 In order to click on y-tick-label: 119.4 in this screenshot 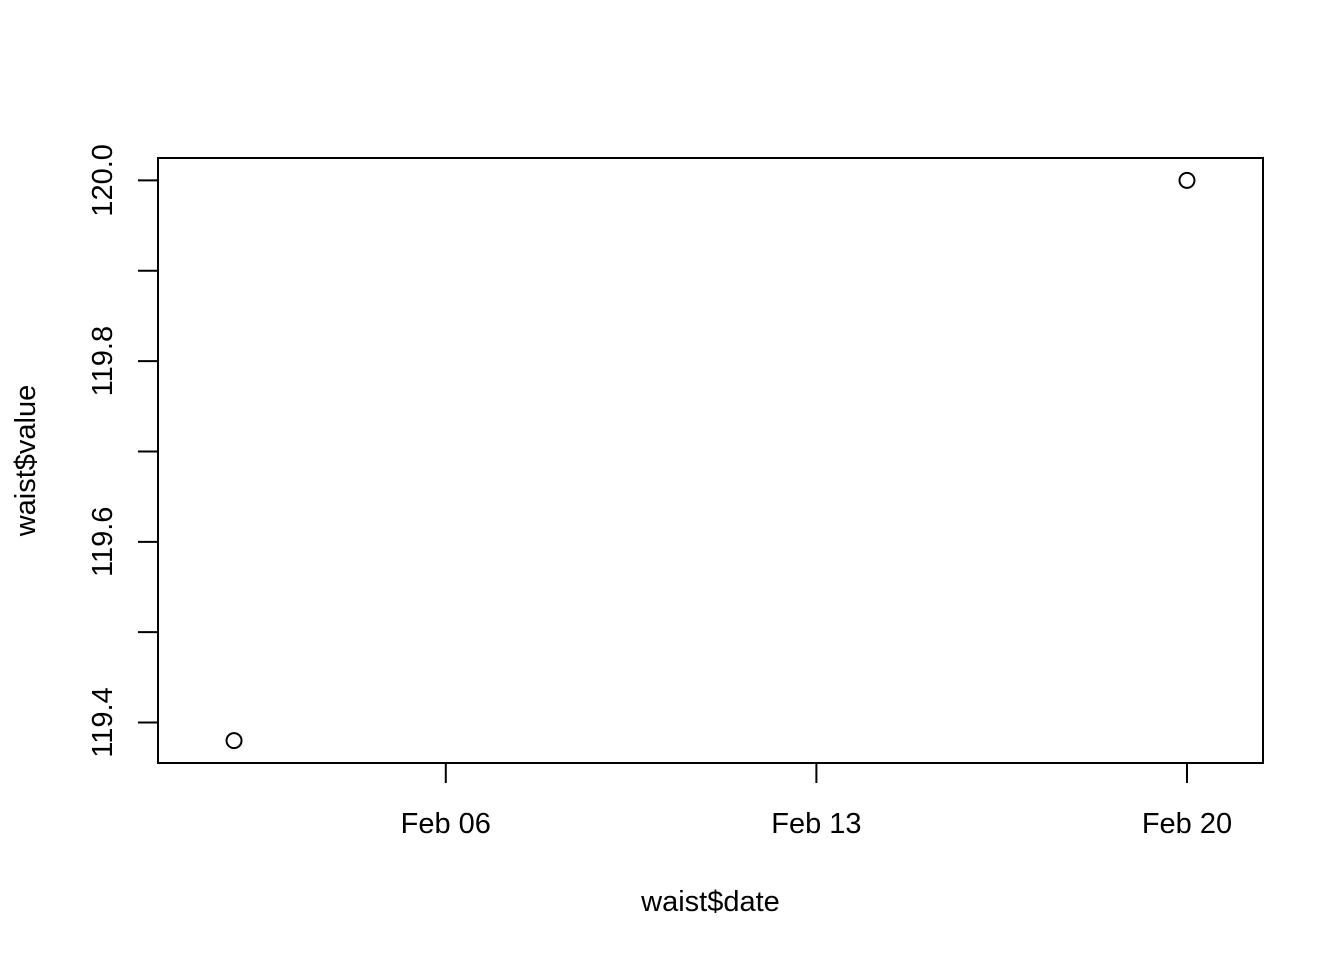, I will do `click(103, 722)`.